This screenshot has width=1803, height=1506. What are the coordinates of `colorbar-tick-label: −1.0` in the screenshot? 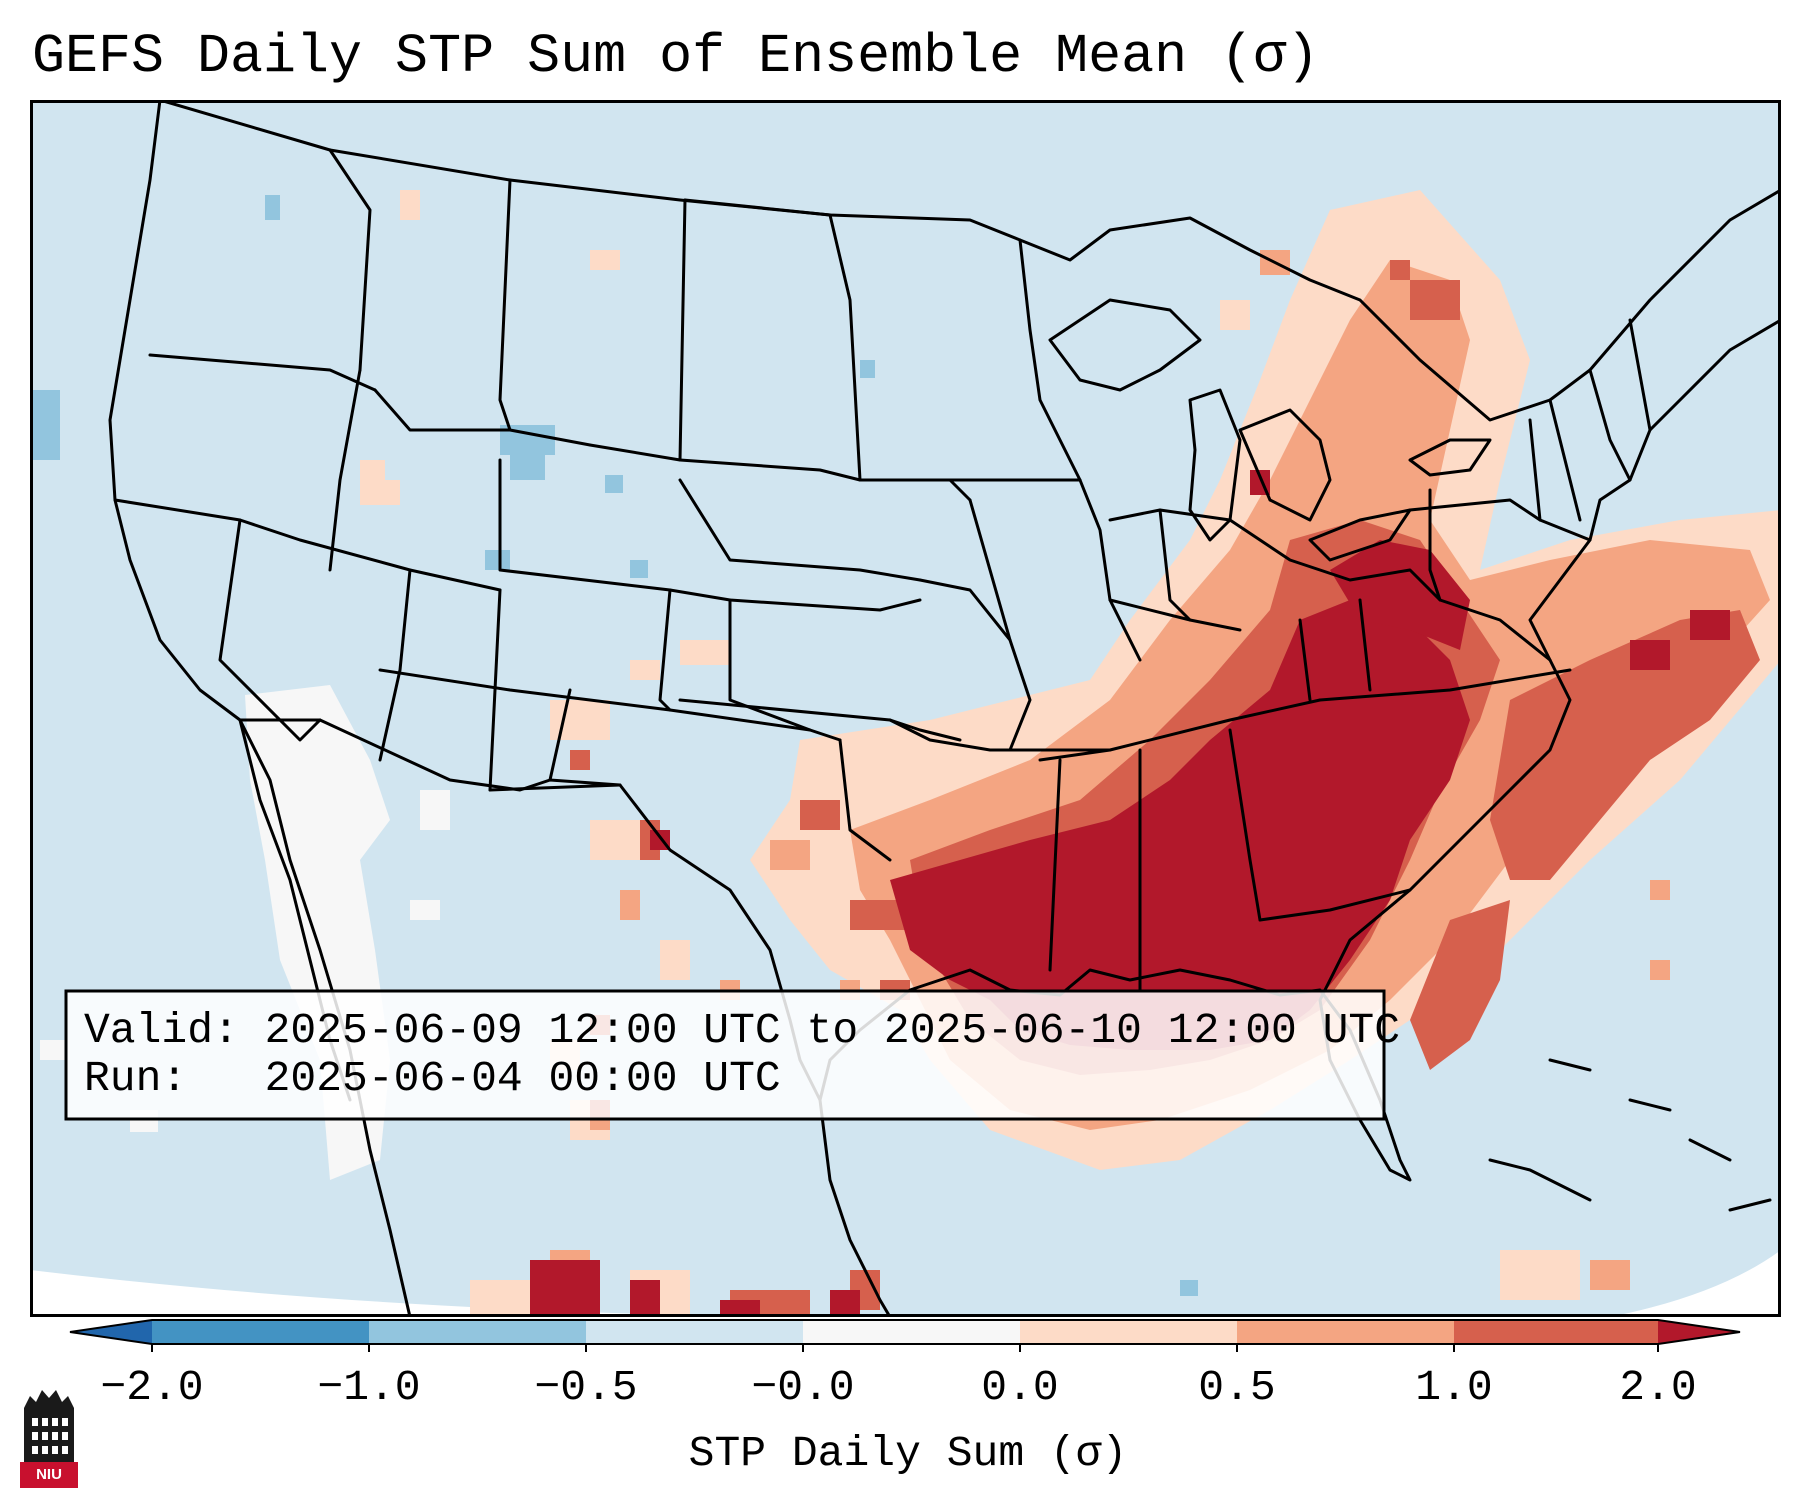 It's located at (369, 1387).